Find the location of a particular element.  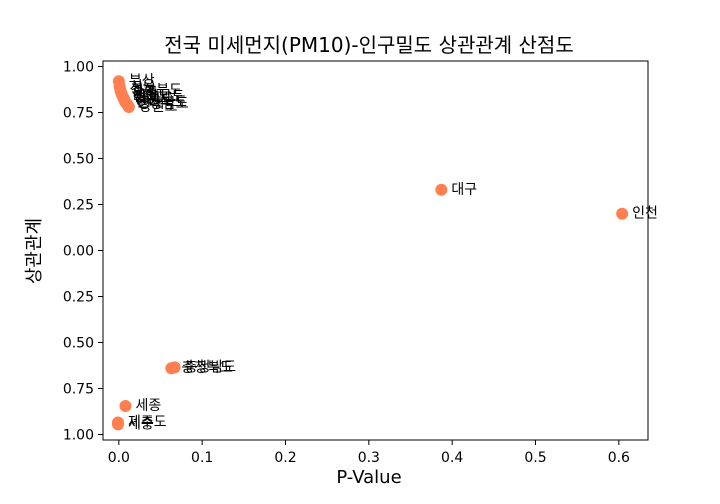

point-label: 경상북도 is located at coordinates (157, 90).